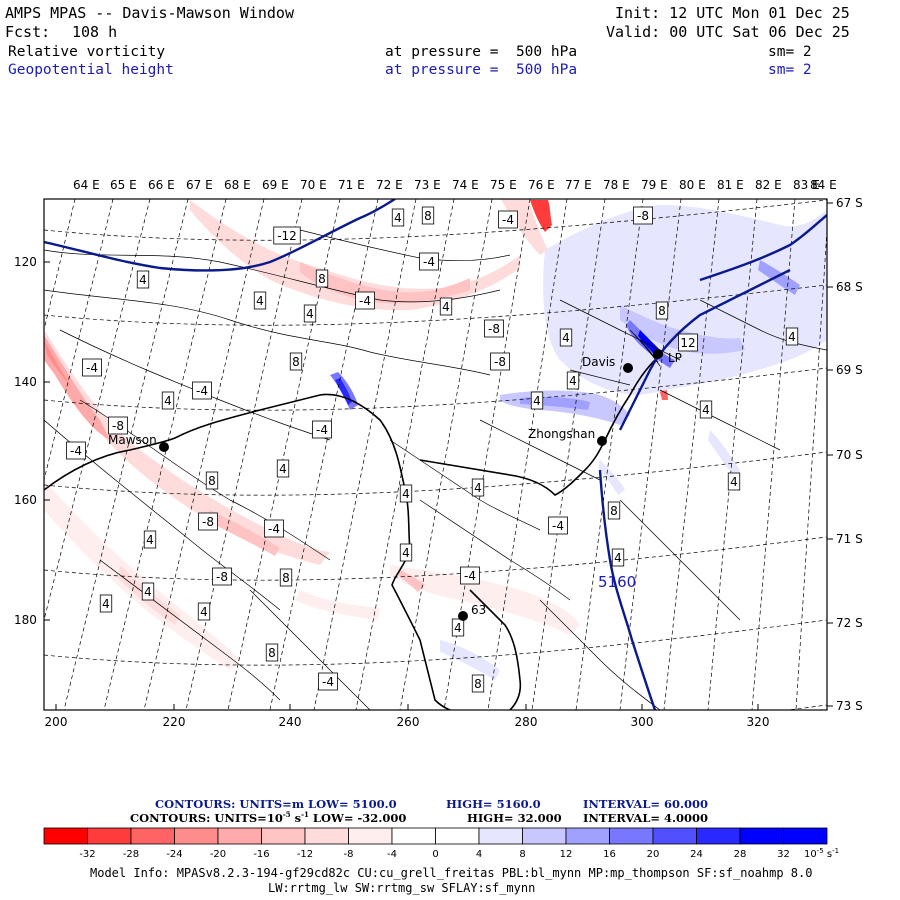 This screenshot has width=900, height=900. What do you see at coordinates (541, 185) in the screenshot?
I see `lon-label: 76 E` at bounding box center [541, 185].